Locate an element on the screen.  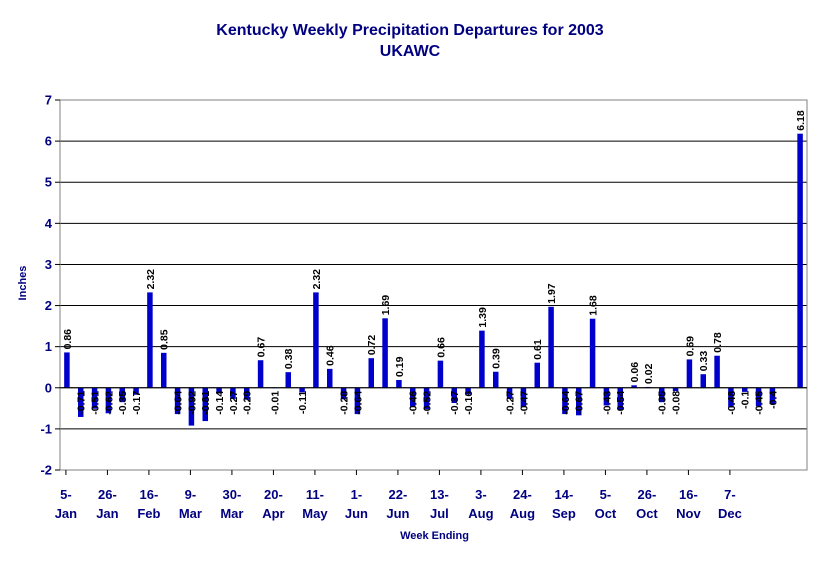
chart-subtitle: UKAWC is located at coordinates (410, 51).